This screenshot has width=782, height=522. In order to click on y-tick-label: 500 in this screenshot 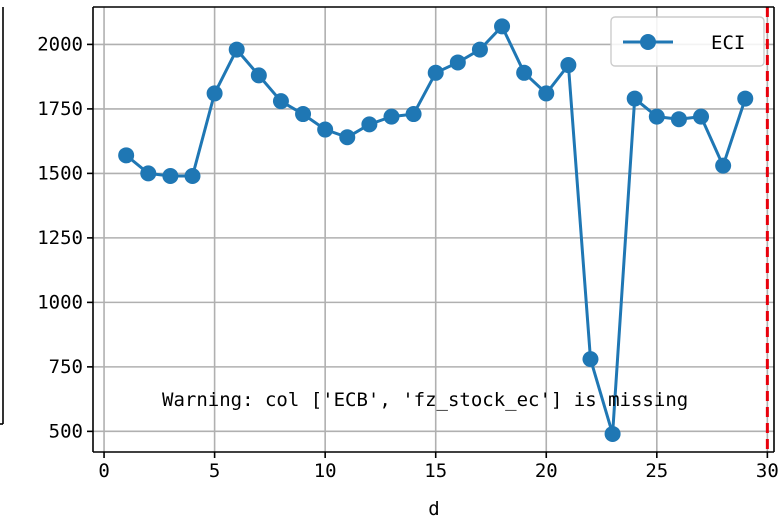, I will do `click(66, 431)`.